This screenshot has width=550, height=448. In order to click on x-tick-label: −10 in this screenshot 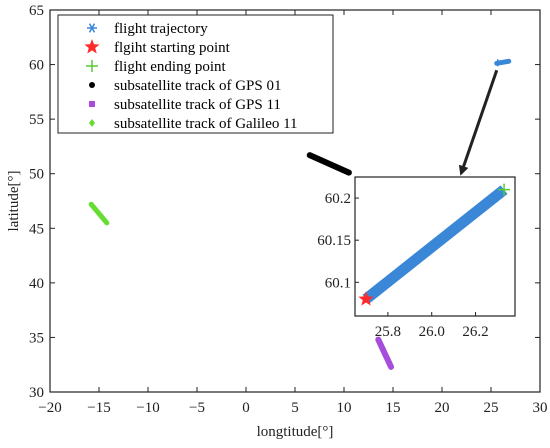, I will do `click(147, 408)`.